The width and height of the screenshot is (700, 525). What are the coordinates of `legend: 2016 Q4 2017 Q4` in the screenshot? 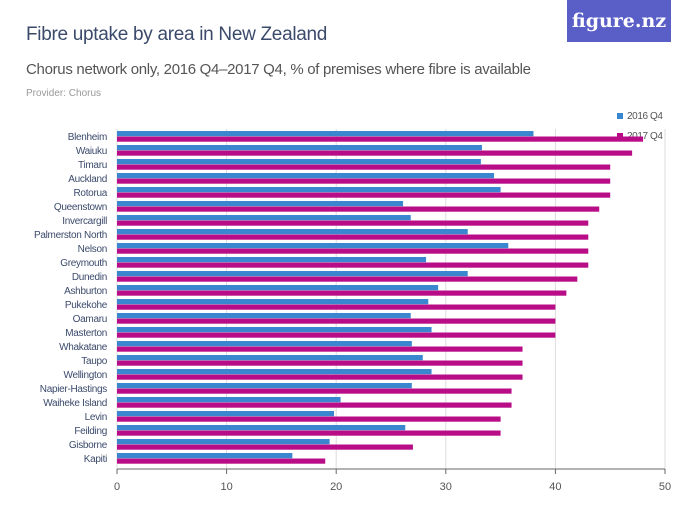 It's located at (640, 126).